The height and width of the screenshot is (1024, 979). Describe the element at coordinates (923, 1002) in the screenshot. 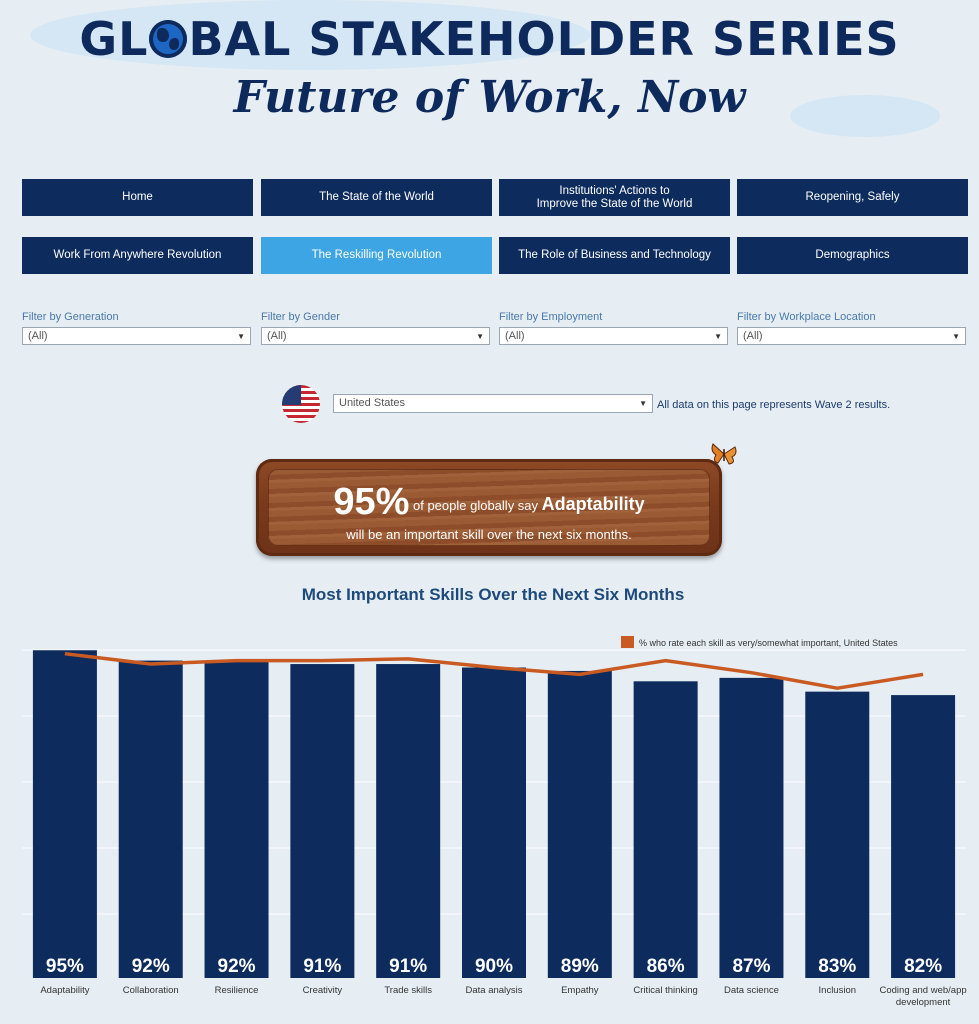

I see `category-label: development` at that location.